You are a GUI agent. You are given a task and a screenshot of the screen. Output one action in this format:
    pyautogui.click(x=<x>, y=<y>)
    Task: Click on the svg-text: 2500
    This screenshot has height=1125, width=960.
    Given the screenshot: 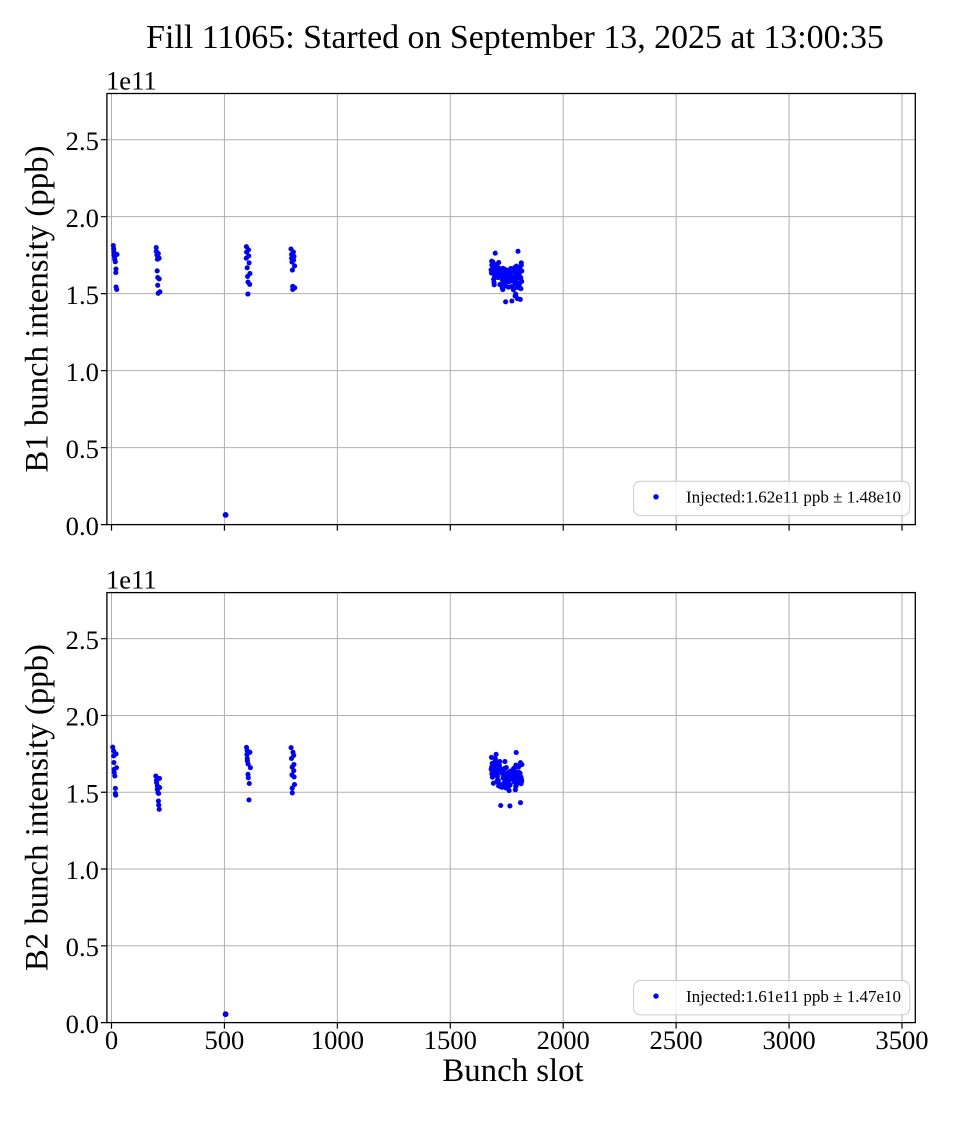 What is the action you would take?
    pyautogui.click(x=676, y=1040)
    